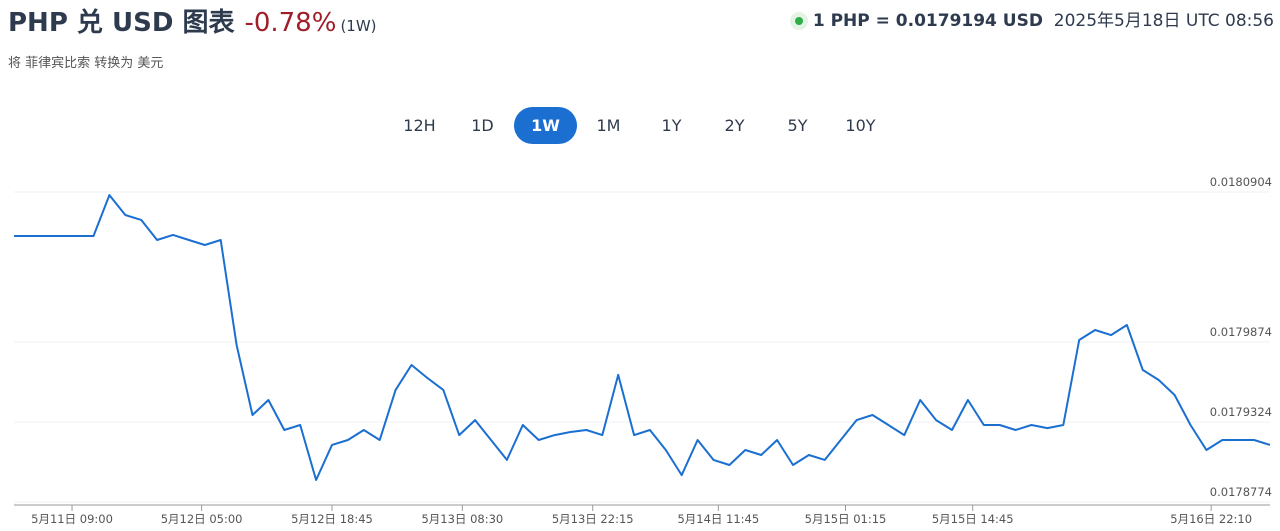 Image resolution: width=1280 pixels, height=531 pixels. Describe the element at coordinates (86, 63) in the screenshot. I see `subtitle: 将 菲律宾比索 转换为 美元` at that location.